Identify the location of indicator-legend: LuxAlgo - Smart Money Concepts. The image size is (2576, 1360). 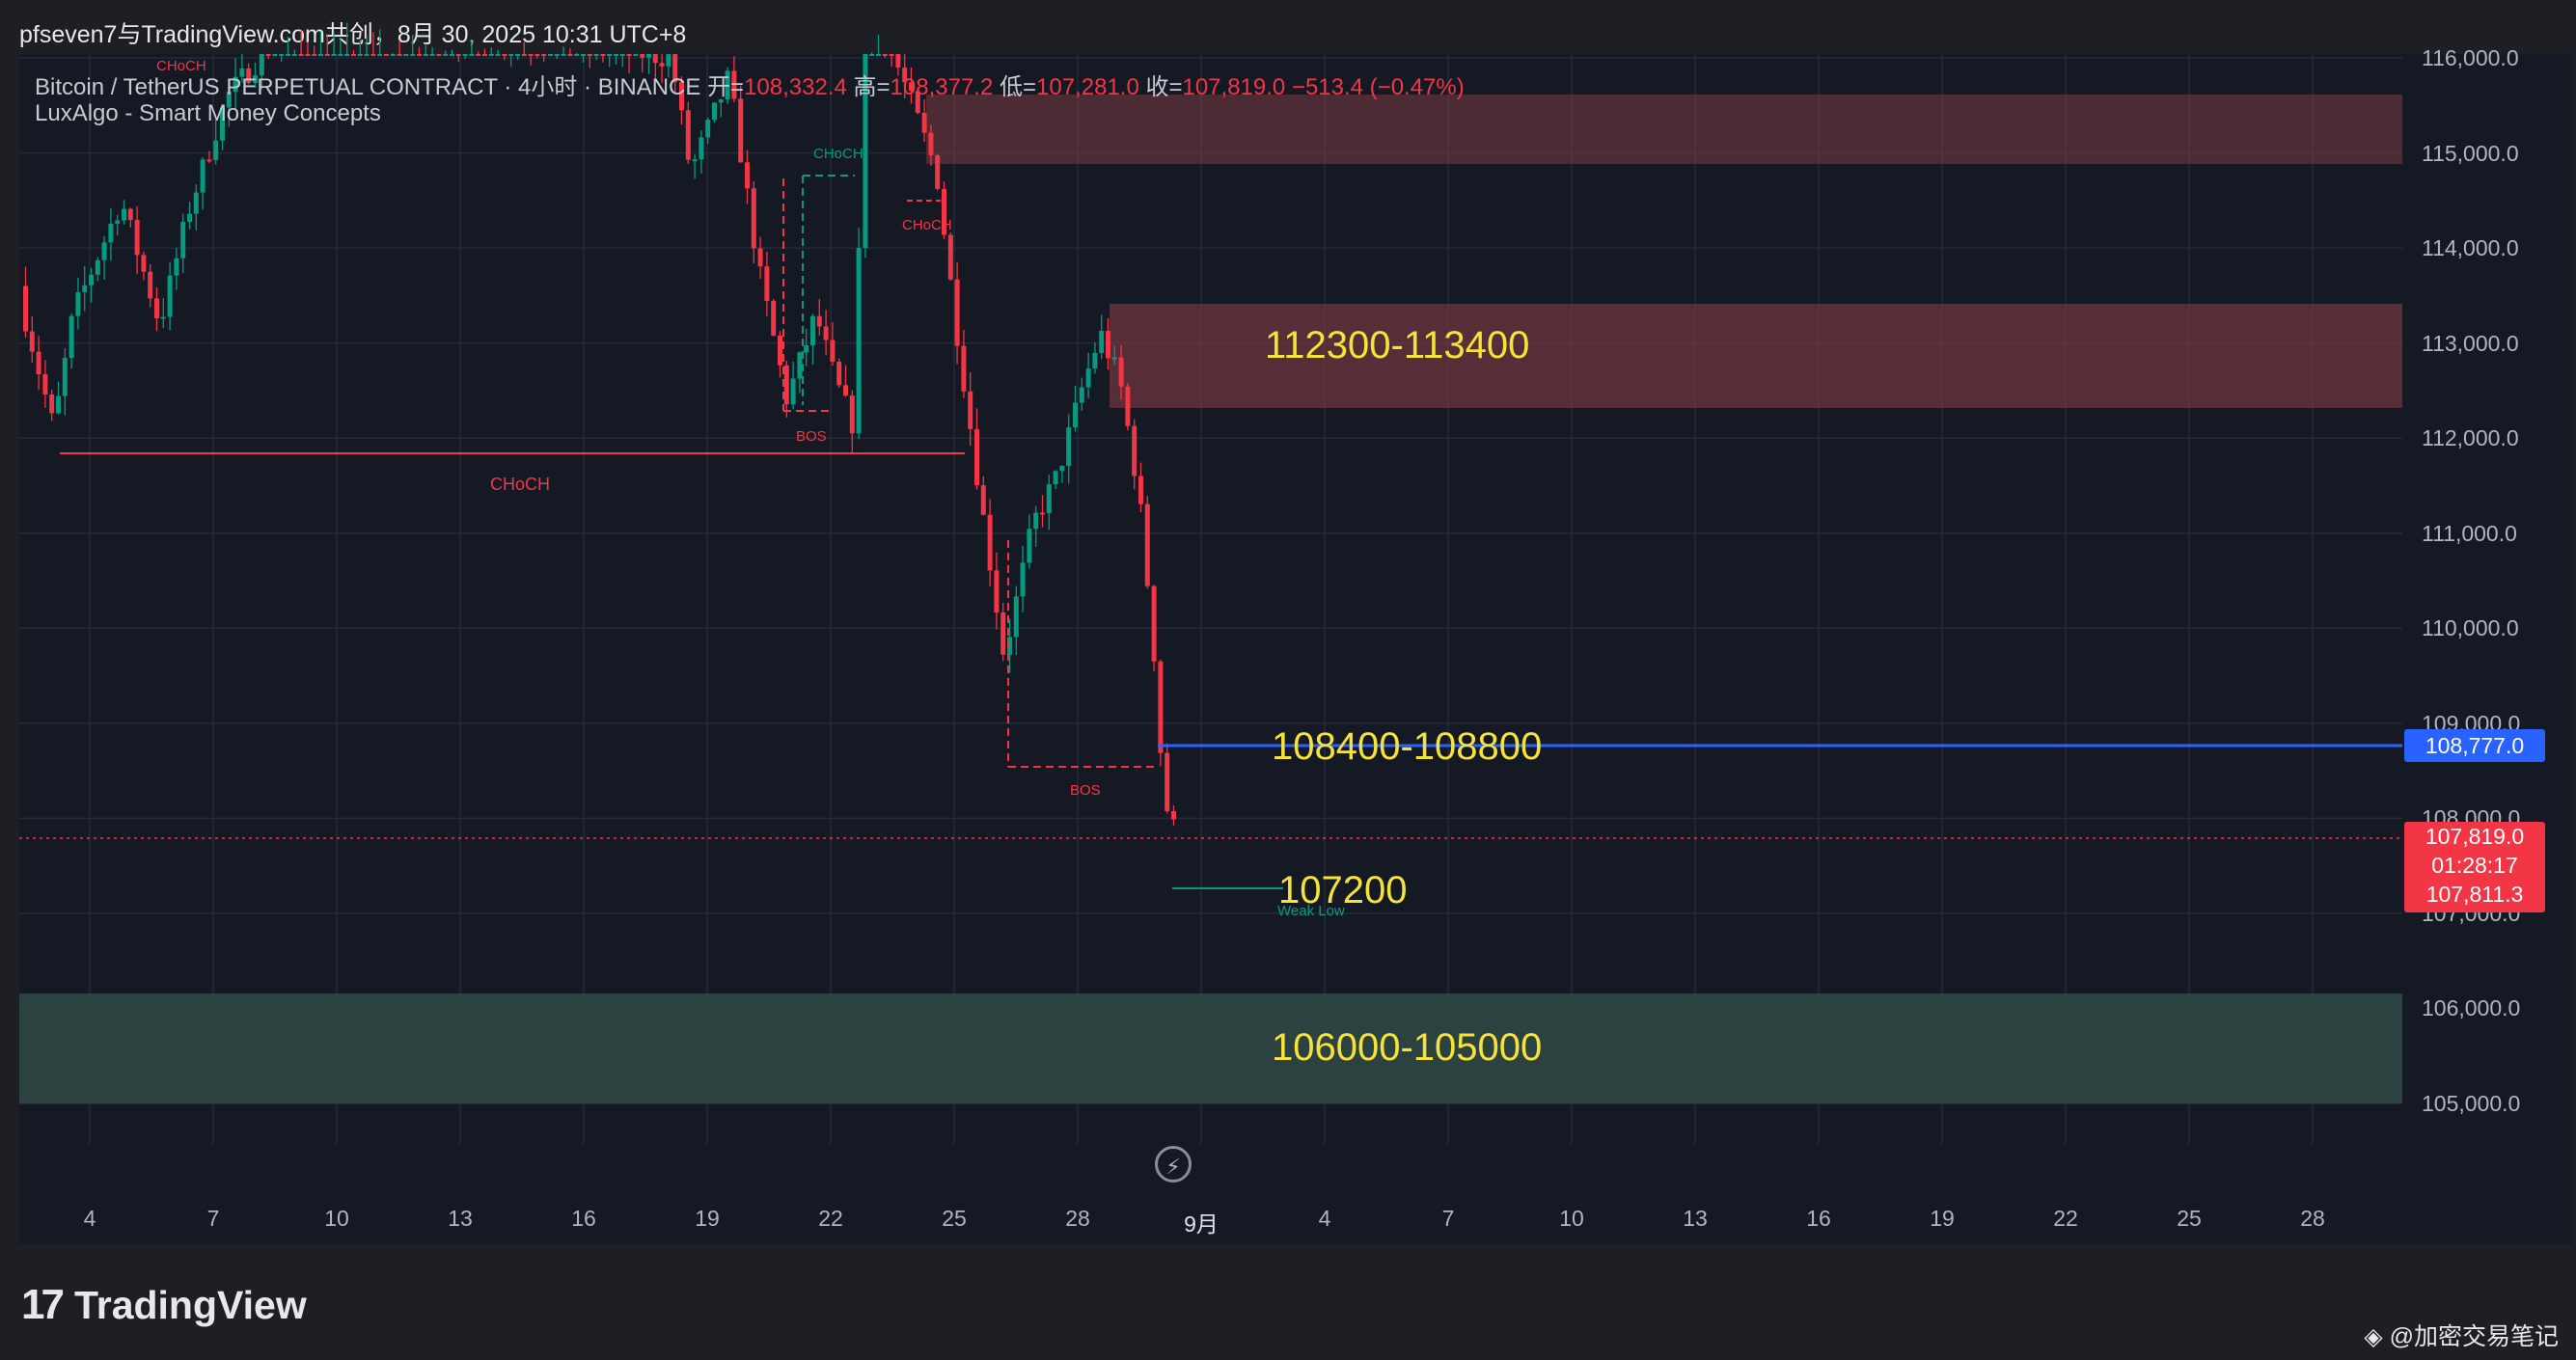
(208, 113).